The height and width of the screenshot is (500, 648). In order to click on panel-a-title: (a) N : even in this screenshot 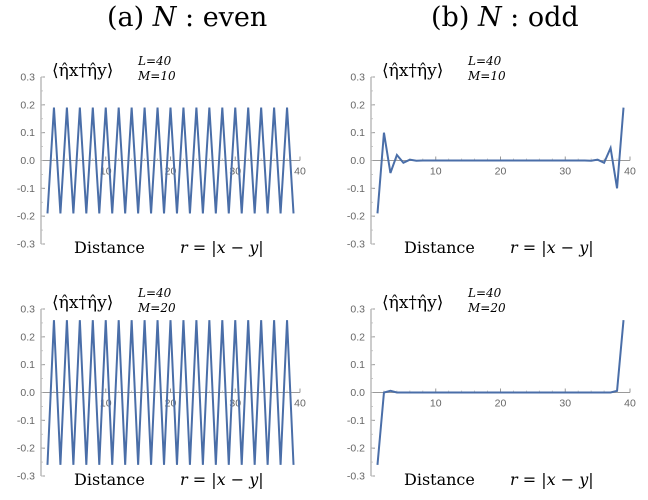, I will do `click(187, 17)`.